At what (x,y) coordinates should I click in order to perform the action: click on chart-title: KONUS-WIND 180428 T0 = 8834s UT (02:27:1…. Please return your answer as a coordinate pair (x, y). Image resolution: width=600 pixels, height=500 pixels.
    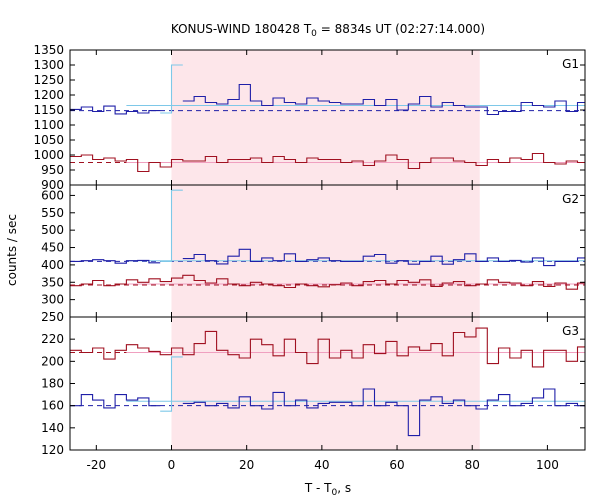
    Looking at the image, I should click on (328, 30).